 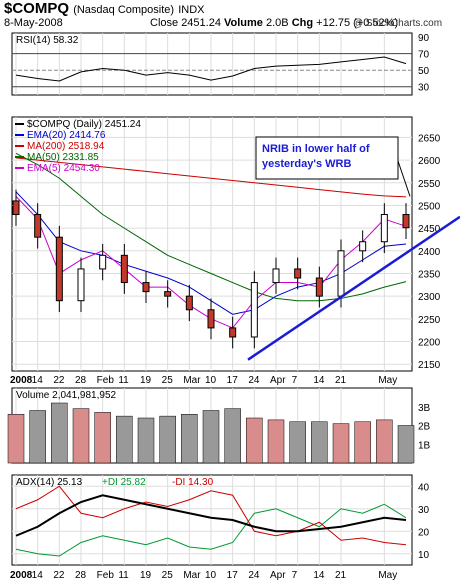 I want to click on y-tick-label: 2600, so click(x=429, y=161).